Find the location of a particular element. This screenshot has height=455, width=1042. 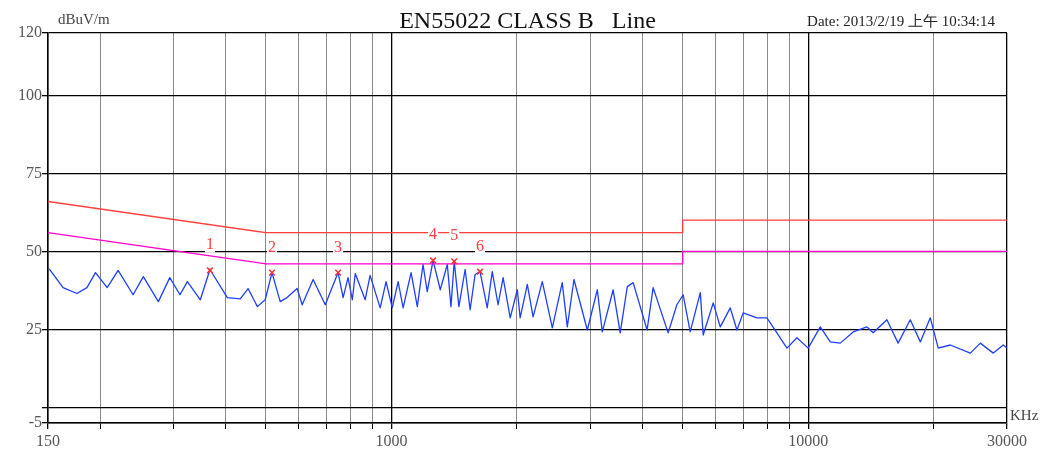

text: Date: 2013/2/19 上午 10:34:14 is located at coordinates (901, 21).